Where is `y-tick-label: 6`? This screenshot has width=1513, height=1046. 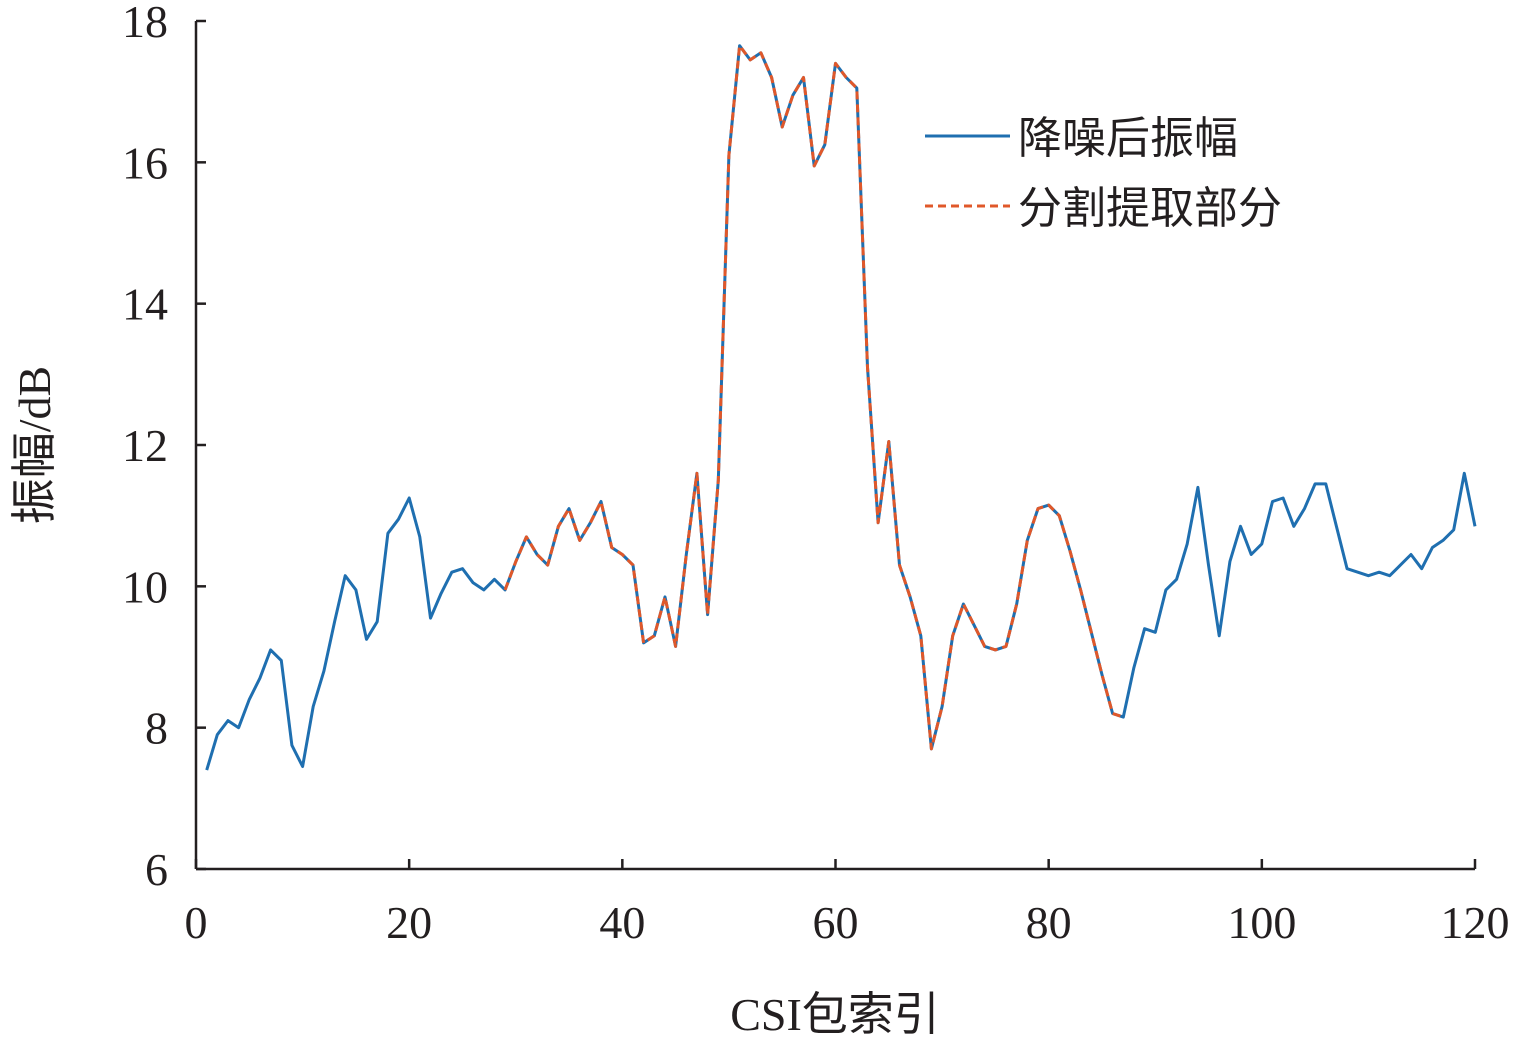 y-tick-label: 6 is located at coordinates (156, 869).